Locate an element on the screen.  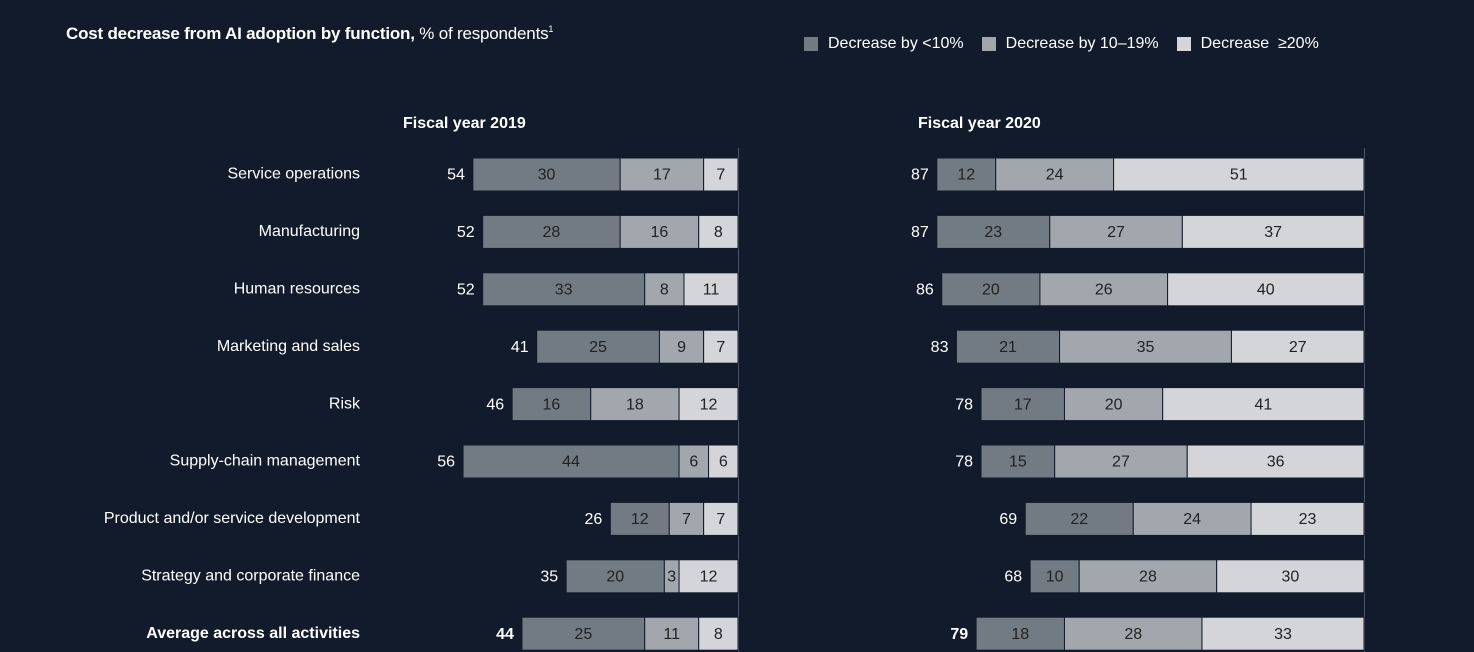
total-label: 54 is located at coordinates (456, 175).